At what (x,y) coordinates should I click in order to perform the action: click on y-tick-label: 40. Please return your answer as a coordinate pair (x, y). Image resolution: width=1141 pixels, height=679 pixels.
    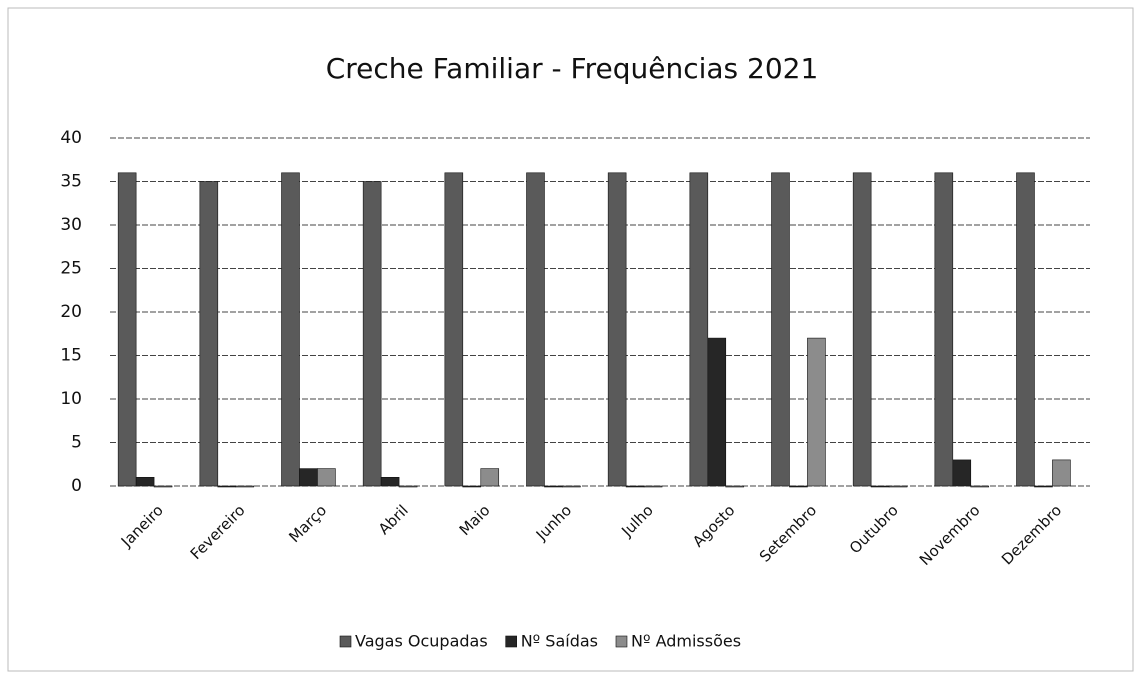
    Looking at the image, I should click on (71, 138).